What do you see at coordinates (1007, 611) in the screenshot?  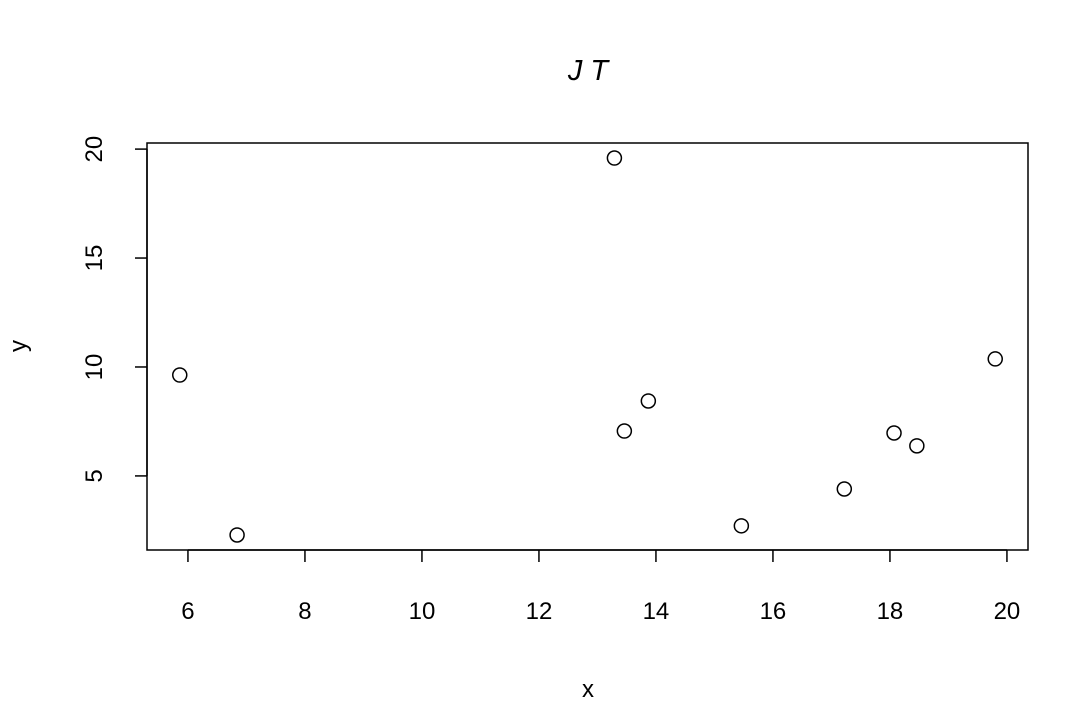 I see `x-tick-label: 20` at bounding box center [1007, 611].